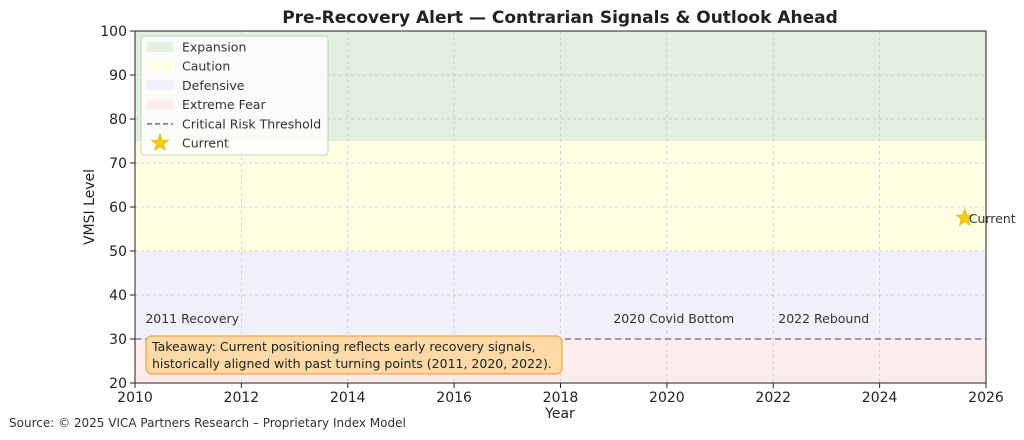 Image resolution: width=1024 pixels, height=440 pixels. Describe the element at coordinates (823, 318) in the screenshot. I see `annotation-label: 2022 Rebound` at that location.